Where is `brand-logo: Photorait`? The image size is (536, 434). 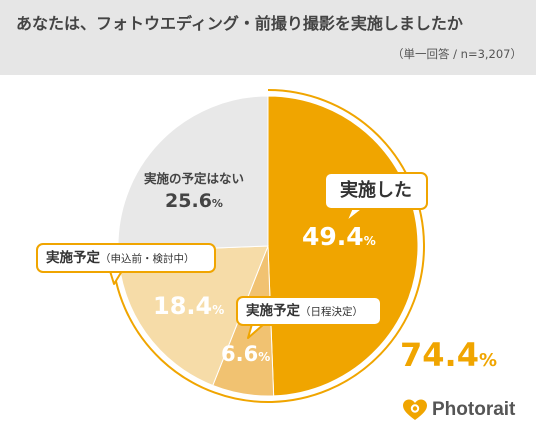
brand-logo: Photorait is located at coordinates (458, 410).